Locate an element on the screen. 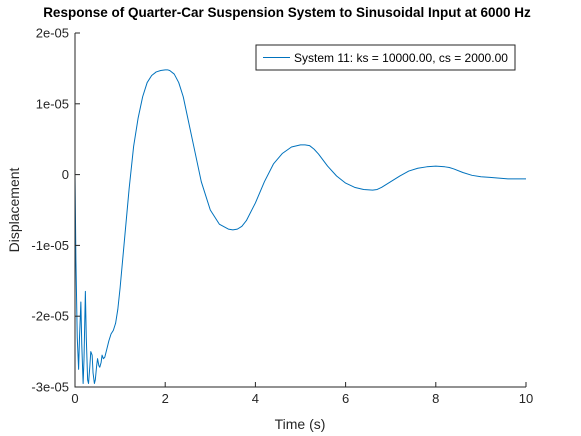 The width and height of the screenshot is (581, 436). x-tick-label: 8 is located at coordinates (435, 398).